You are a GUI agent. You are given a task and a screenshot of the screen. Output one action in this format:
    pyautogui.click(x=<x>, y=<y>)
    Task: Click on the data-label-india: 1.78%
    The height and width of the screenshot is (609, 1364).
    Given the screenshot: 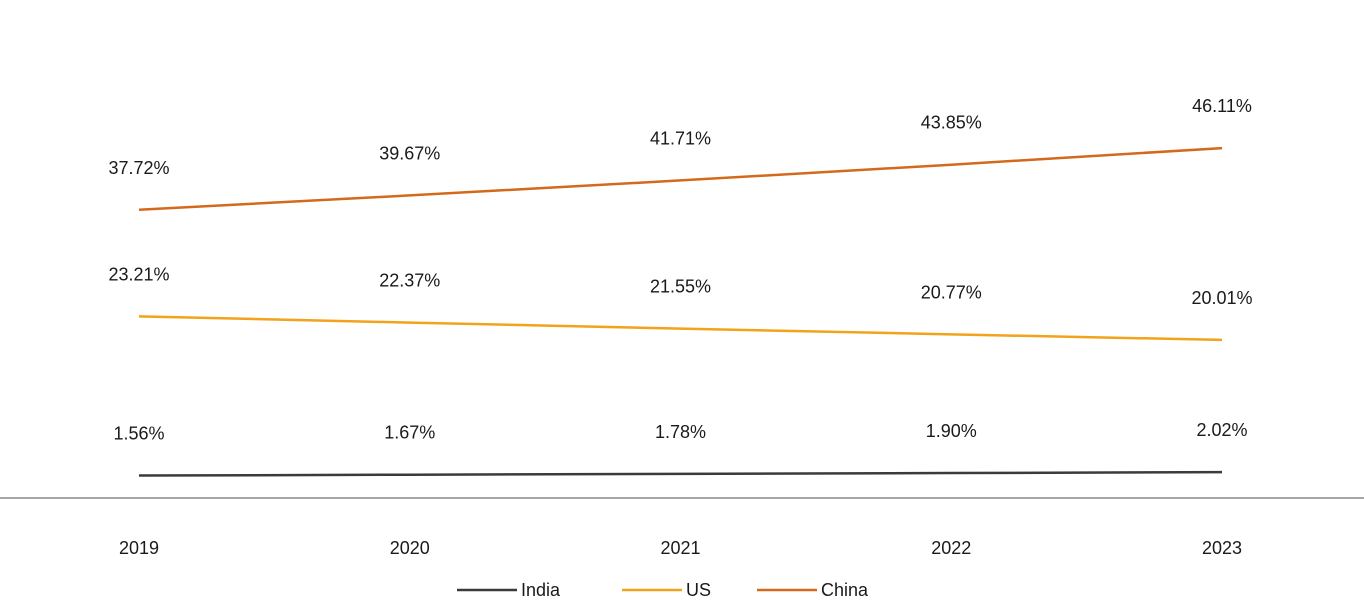 What is the action you would take?
    pyautogui.click(x=680, y=432)
    